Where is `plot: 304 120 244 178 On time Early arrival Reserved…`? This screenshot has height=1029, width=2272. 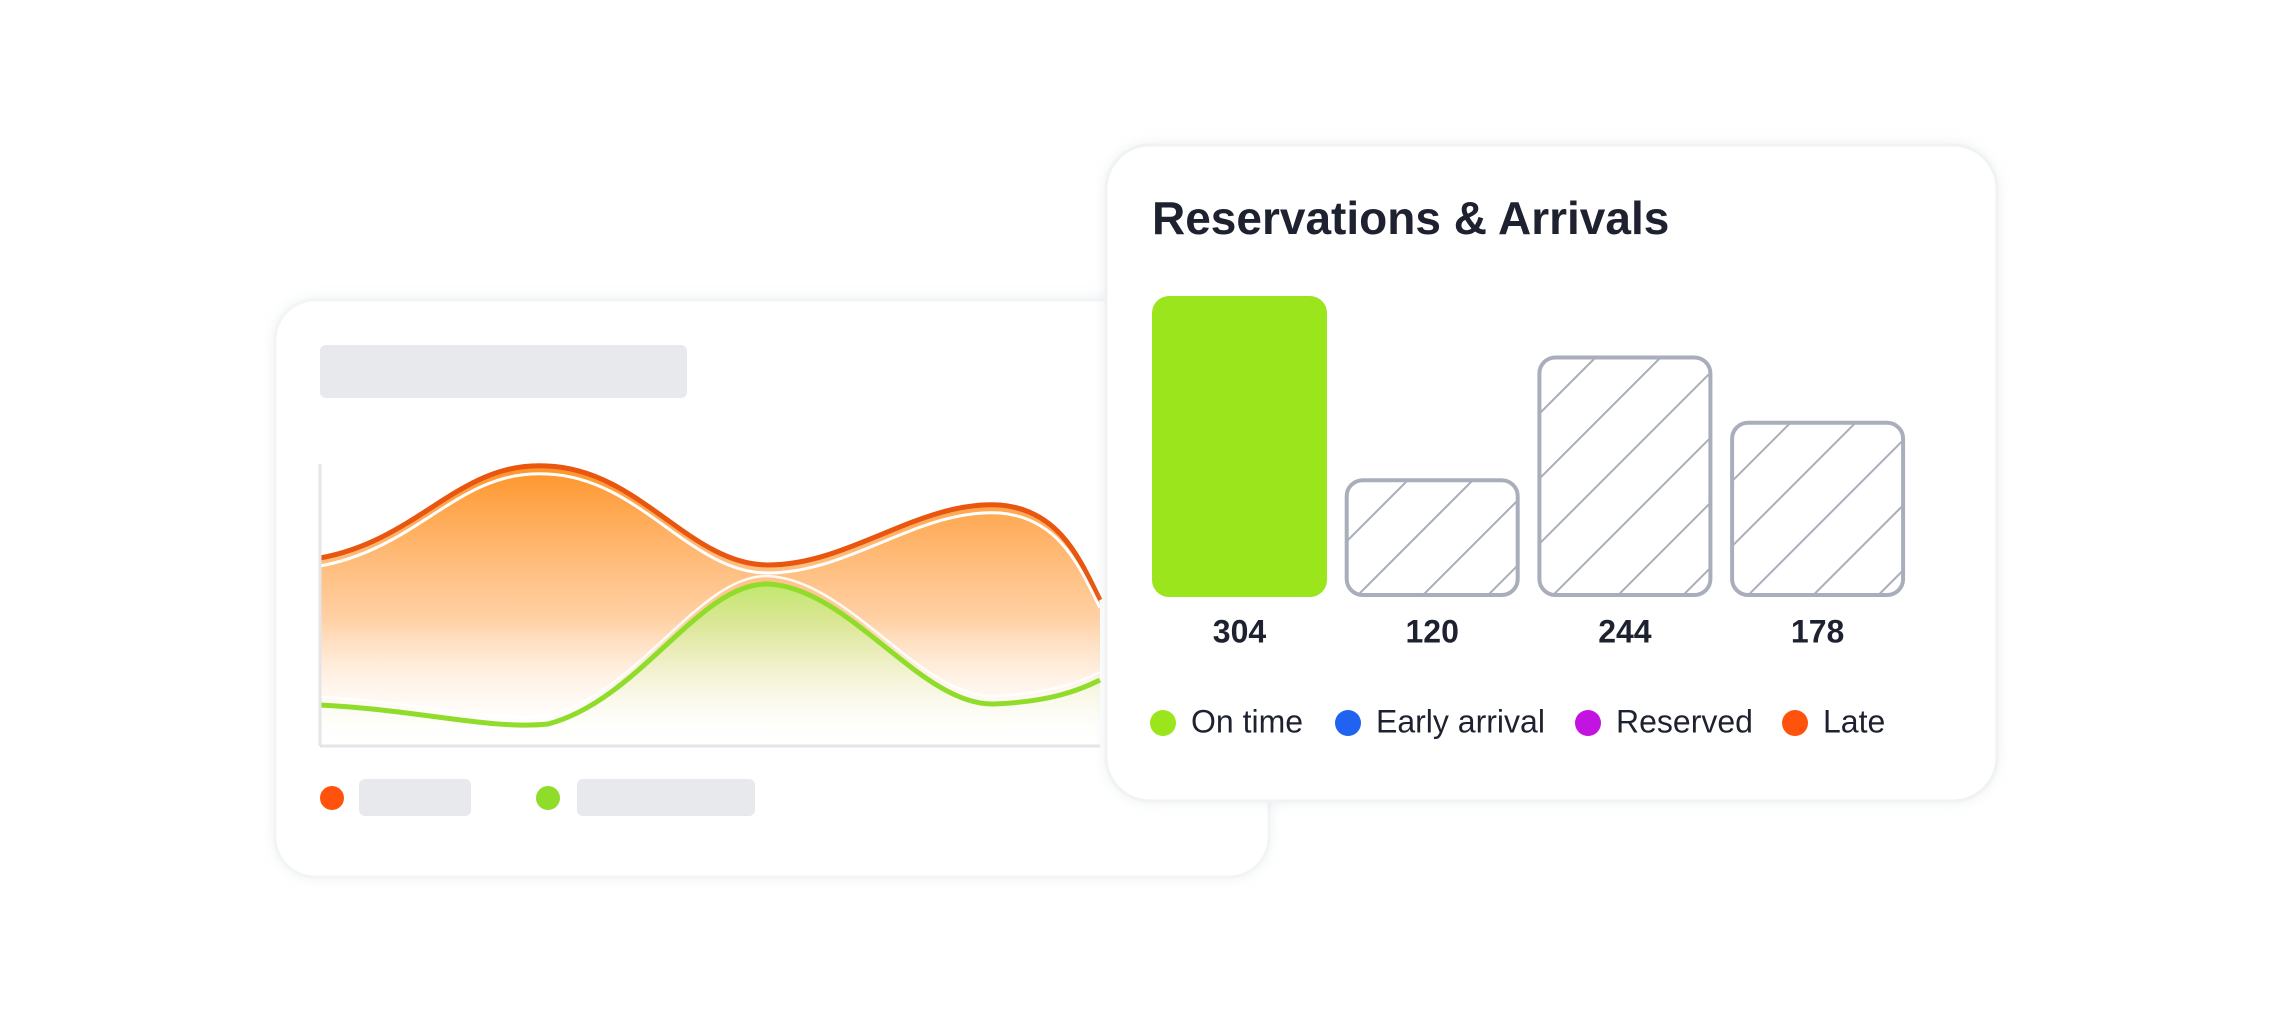 plot: 304 120 244 178 On time Early arrival Reserved… is located at coordinates (1528, 517).